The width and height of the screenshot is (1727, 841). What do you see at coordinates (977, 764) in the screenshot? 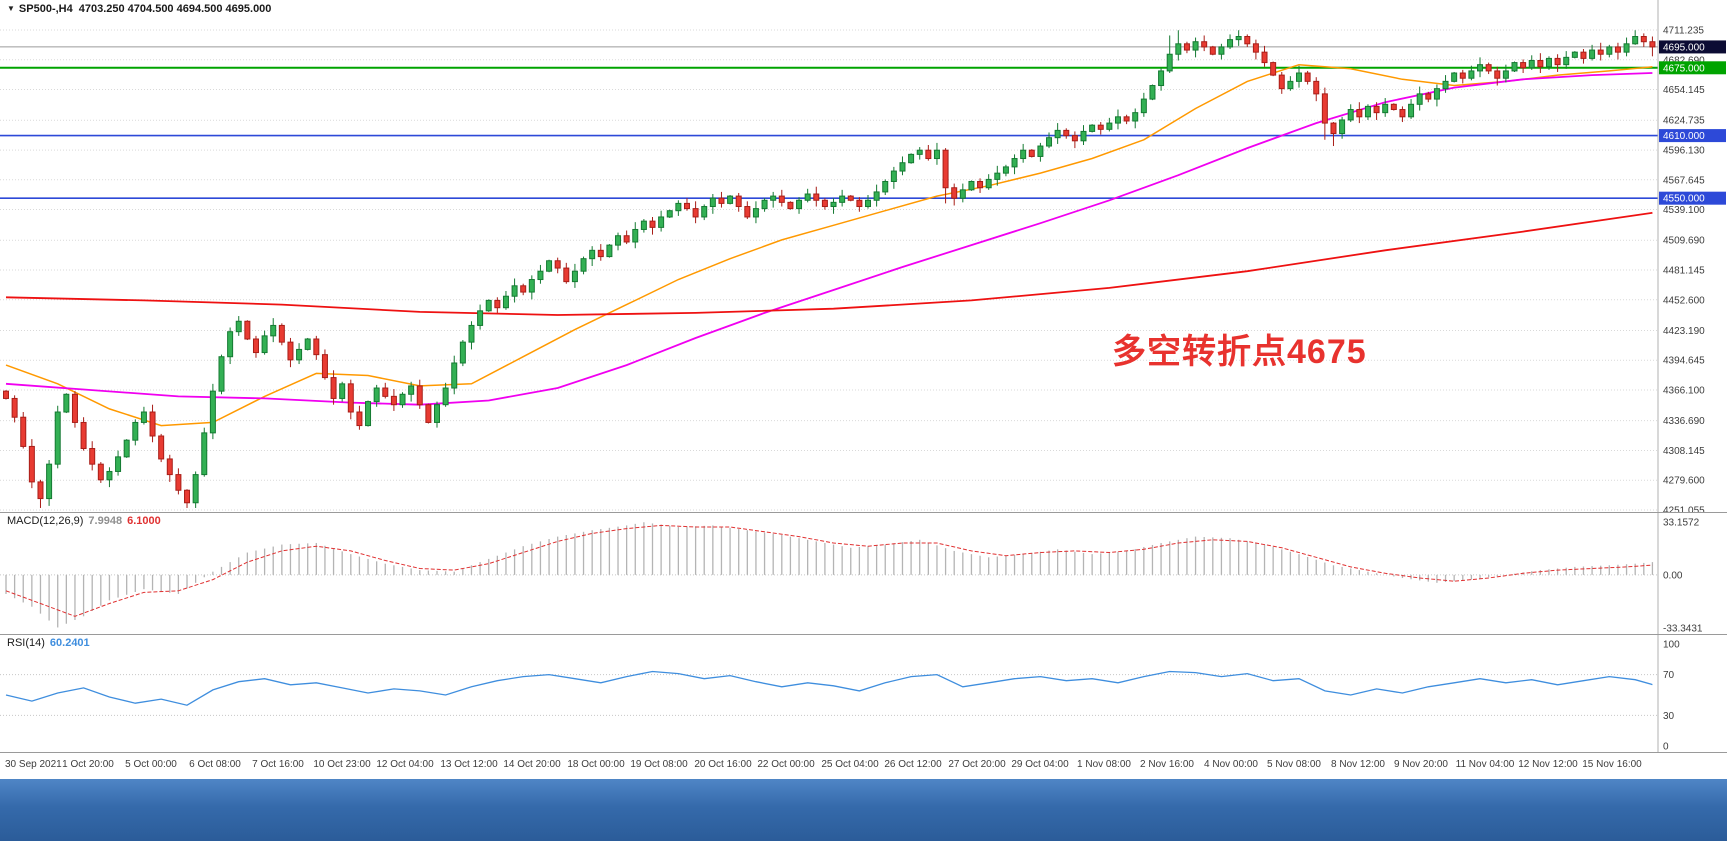
I see `time-label: 27 Oct 20:00` at bounding box center [977, 764].